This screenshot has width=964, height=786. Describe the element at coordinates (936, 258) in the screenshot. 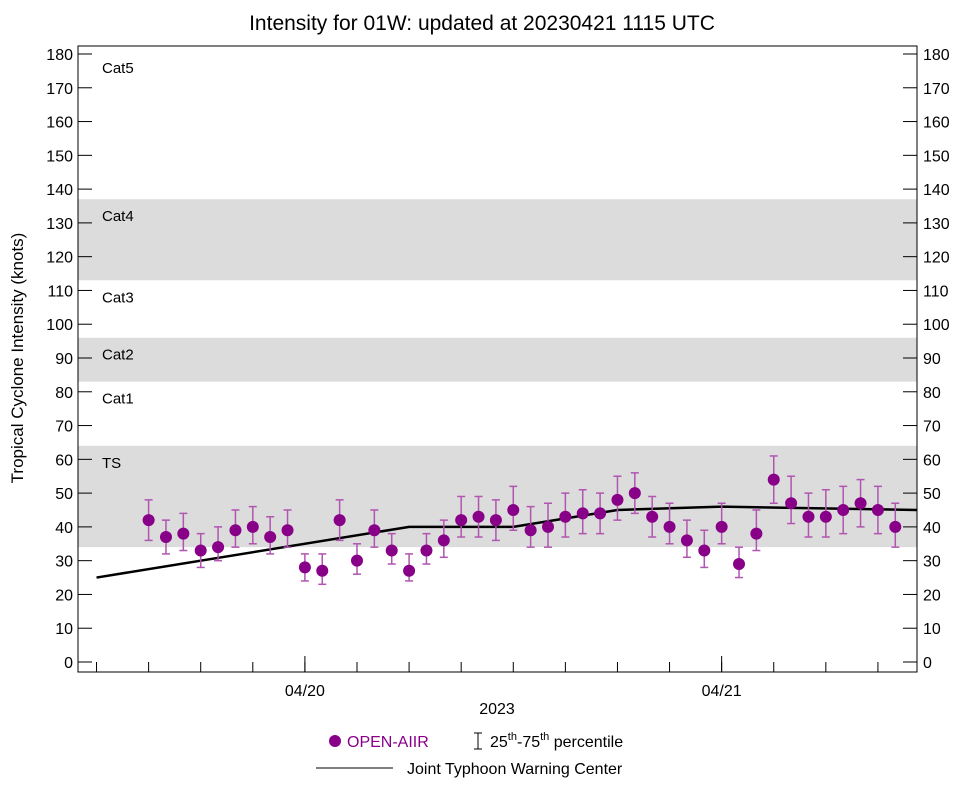

I see `y-tick-label-right: 120` at that location.